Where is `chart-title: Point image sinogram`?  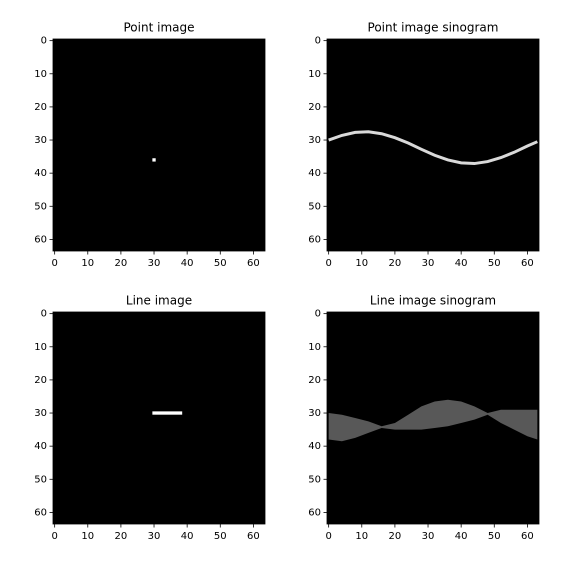 chart-title: Point image sinogram is located at coordinates (433, 28).